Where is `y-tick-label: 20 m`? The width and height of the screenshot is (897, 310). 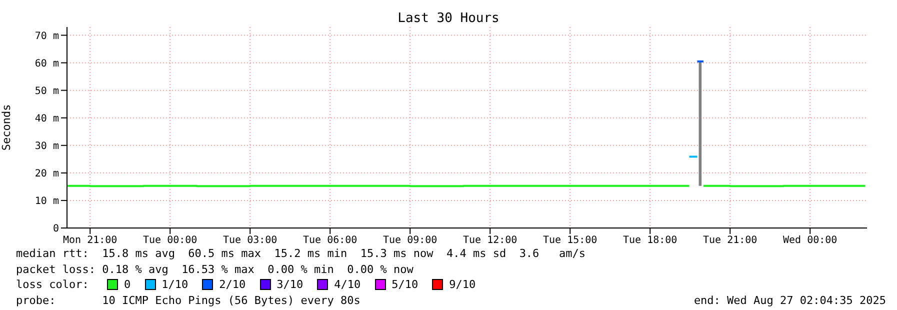 y-tick-label: 20 m is located at coordinates (46, 174).